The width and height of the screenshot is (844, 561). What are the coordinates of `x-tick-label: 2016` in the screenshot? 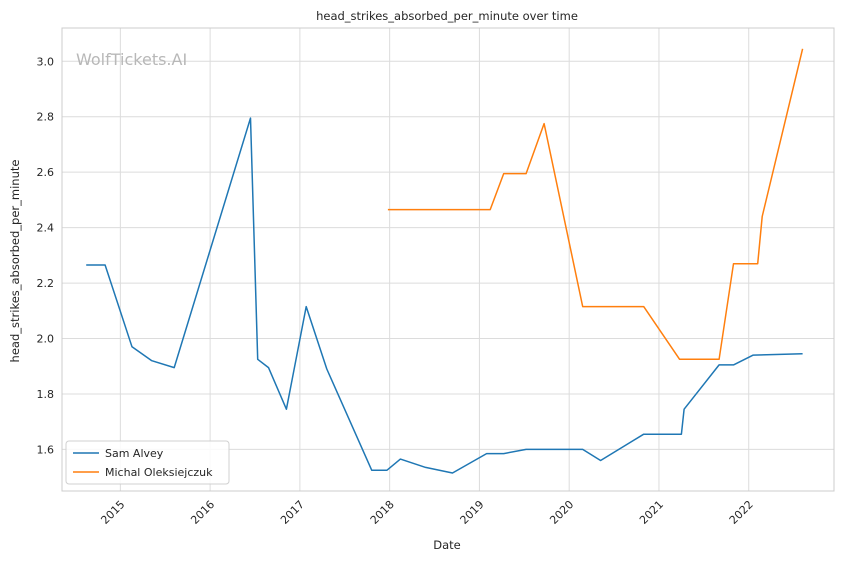 It's located at (202, 512).